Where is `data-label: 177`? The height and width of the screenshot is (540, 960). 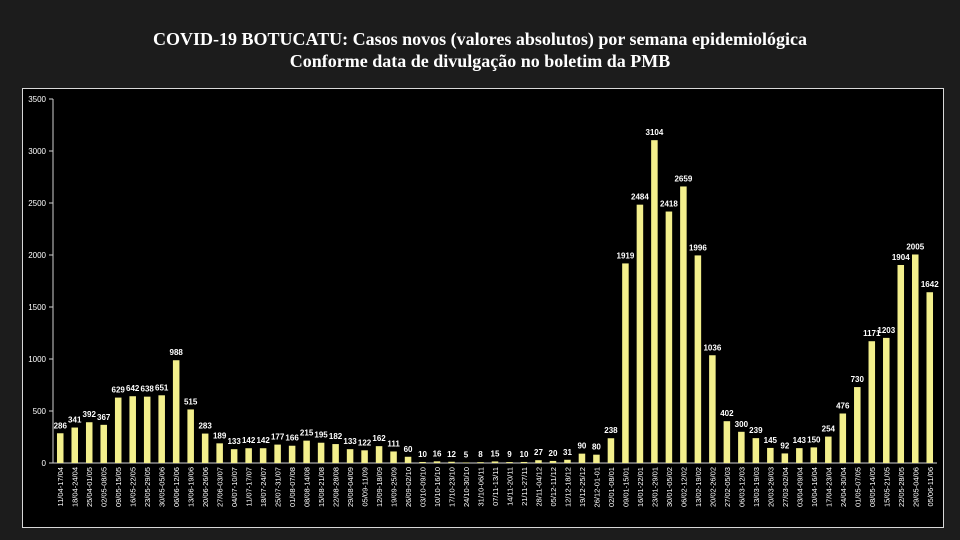
data-label: 177 is located at coordinates (278, 437).